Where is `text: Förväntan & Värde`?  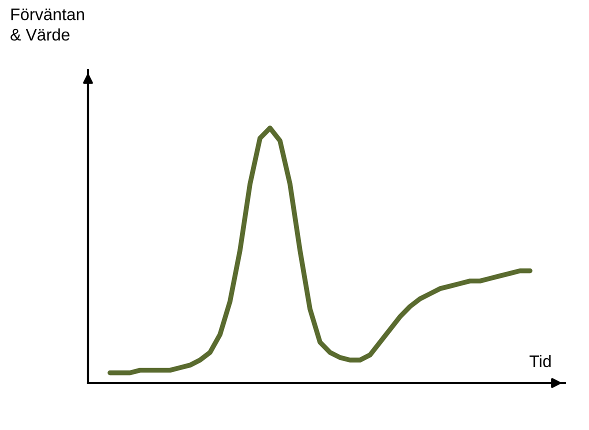
text: Förväntan & Värde is located at coordinates (47, 24).